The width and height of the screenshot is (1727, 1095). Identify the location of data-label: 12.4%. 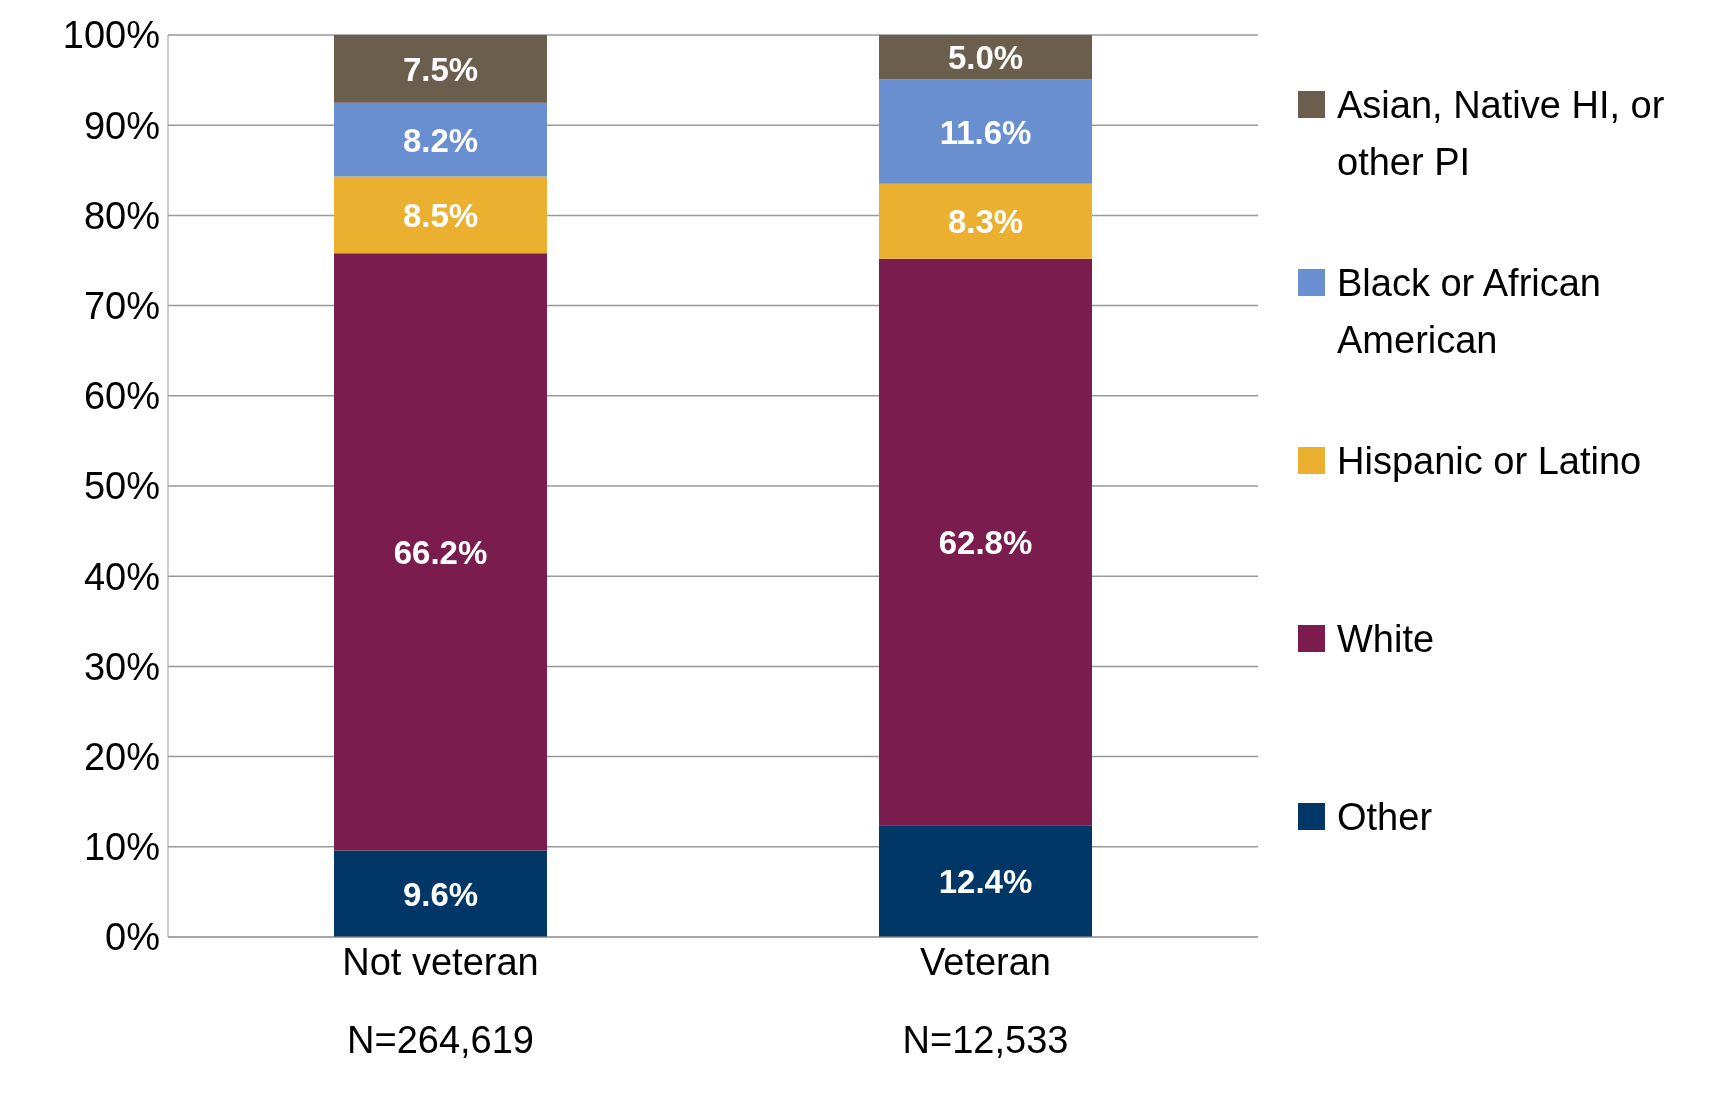
(985, 882).